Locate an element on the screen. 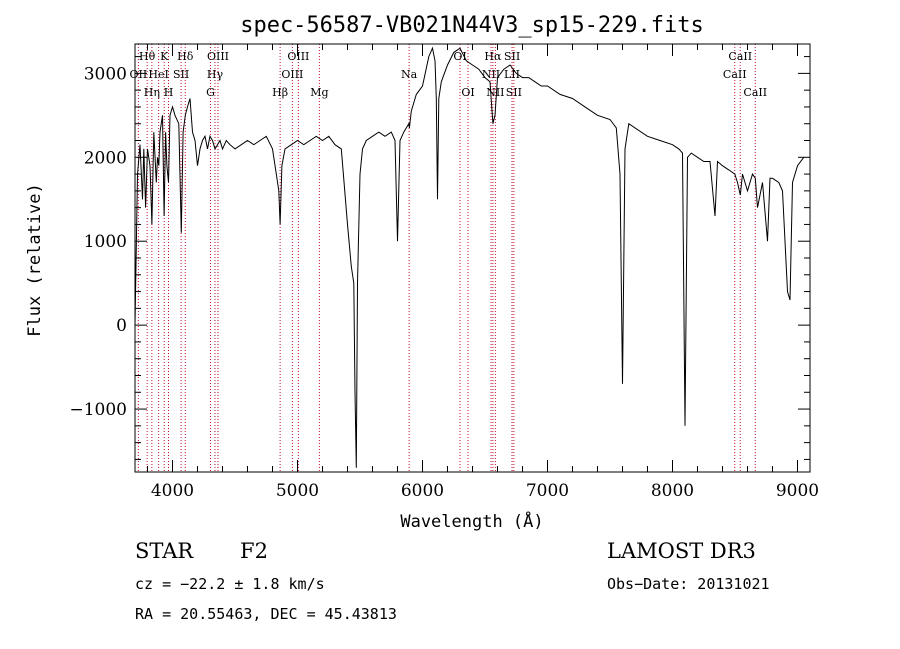  y-tick-label: 3000 is located at coordinates (105, 74).